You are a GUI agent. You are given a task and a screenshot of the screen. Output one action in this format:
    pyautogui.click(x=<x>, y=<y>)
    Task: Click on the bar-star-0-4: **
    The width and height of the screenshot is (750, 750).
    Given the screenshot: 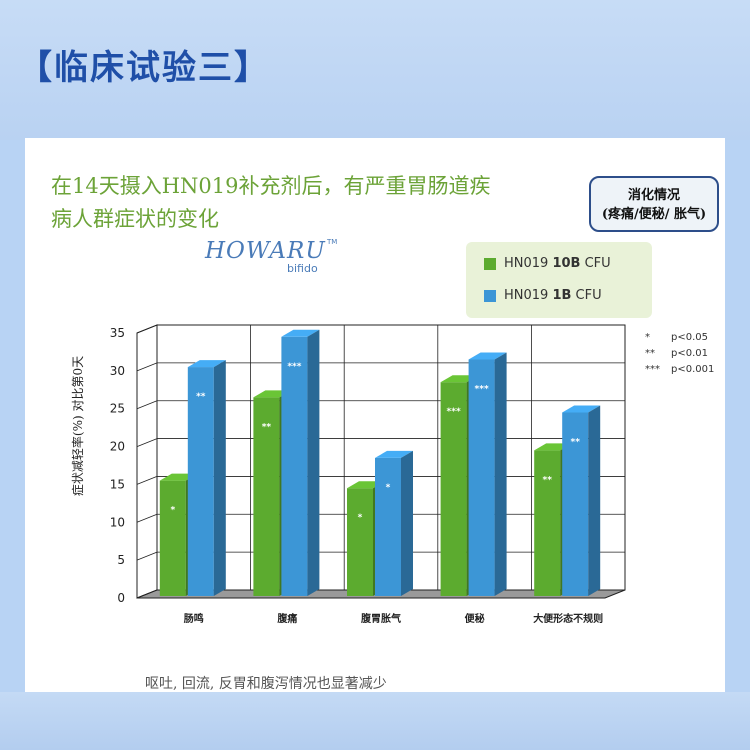 What is the action you would take?
    pyautogui.click(x=547, y=480)
    